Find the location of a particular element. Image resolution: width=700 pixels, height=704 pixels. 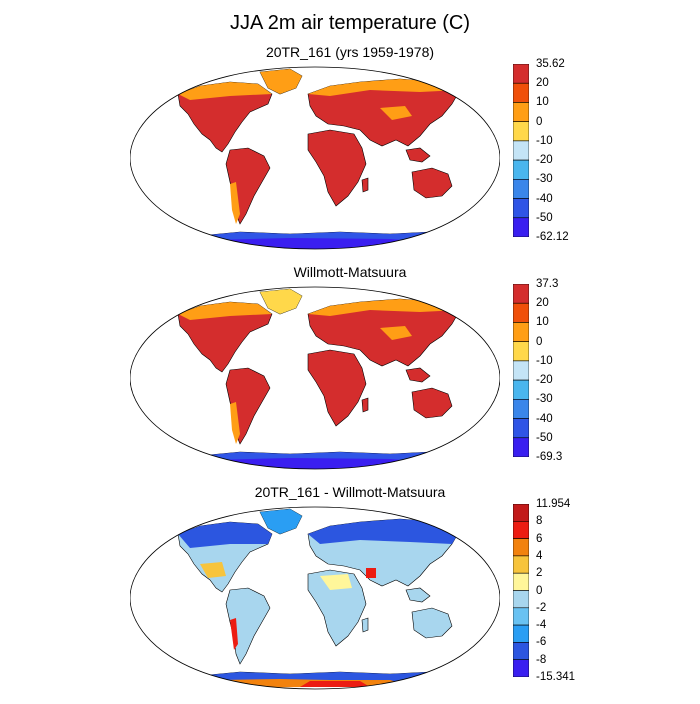

panel-title: 20TR_161 (yrs 1959-1978) is located at coordinates (350, 52).